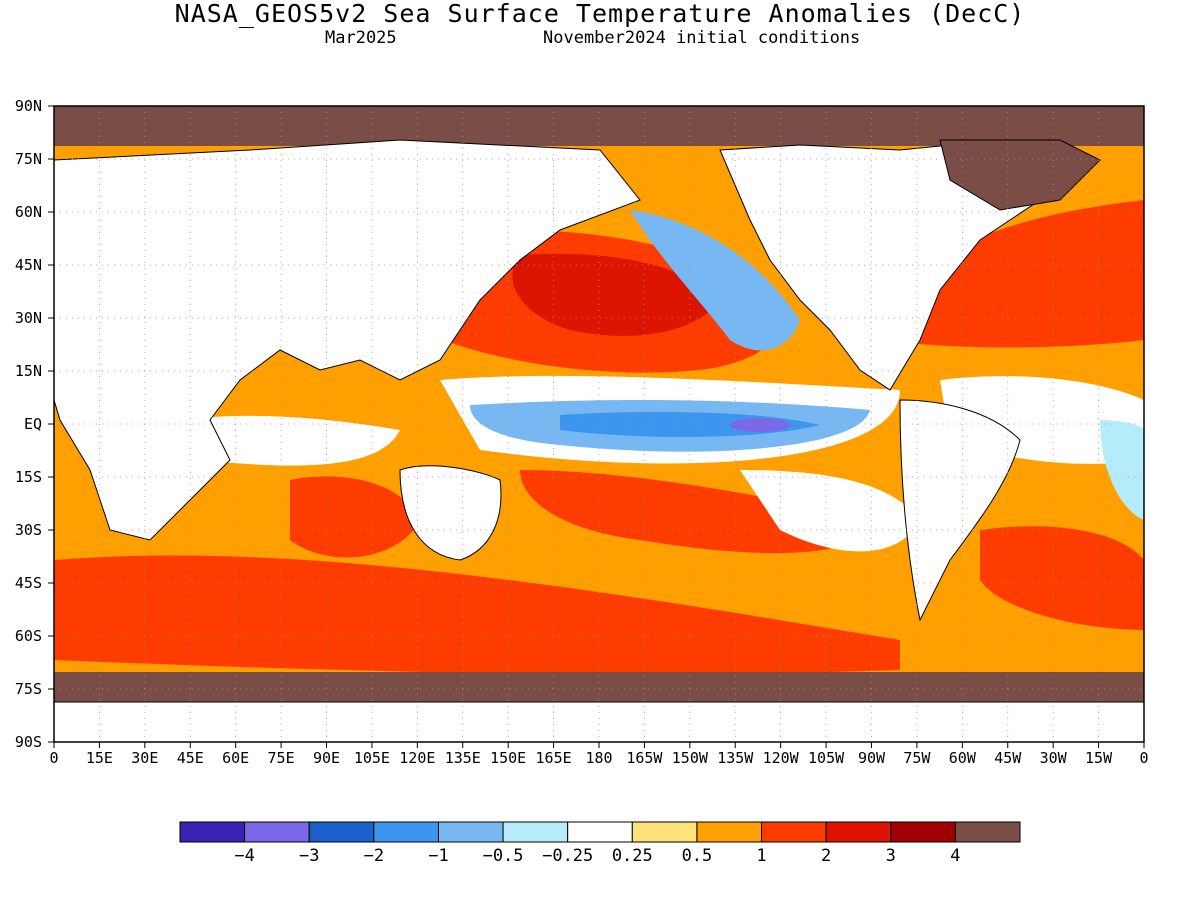 The width and height of the screenshot is (1200, 900). What do you see at coordinates (508, 758) in the screenshot?
I see `longitude-label: 150E` at bounding box center [508, 758].